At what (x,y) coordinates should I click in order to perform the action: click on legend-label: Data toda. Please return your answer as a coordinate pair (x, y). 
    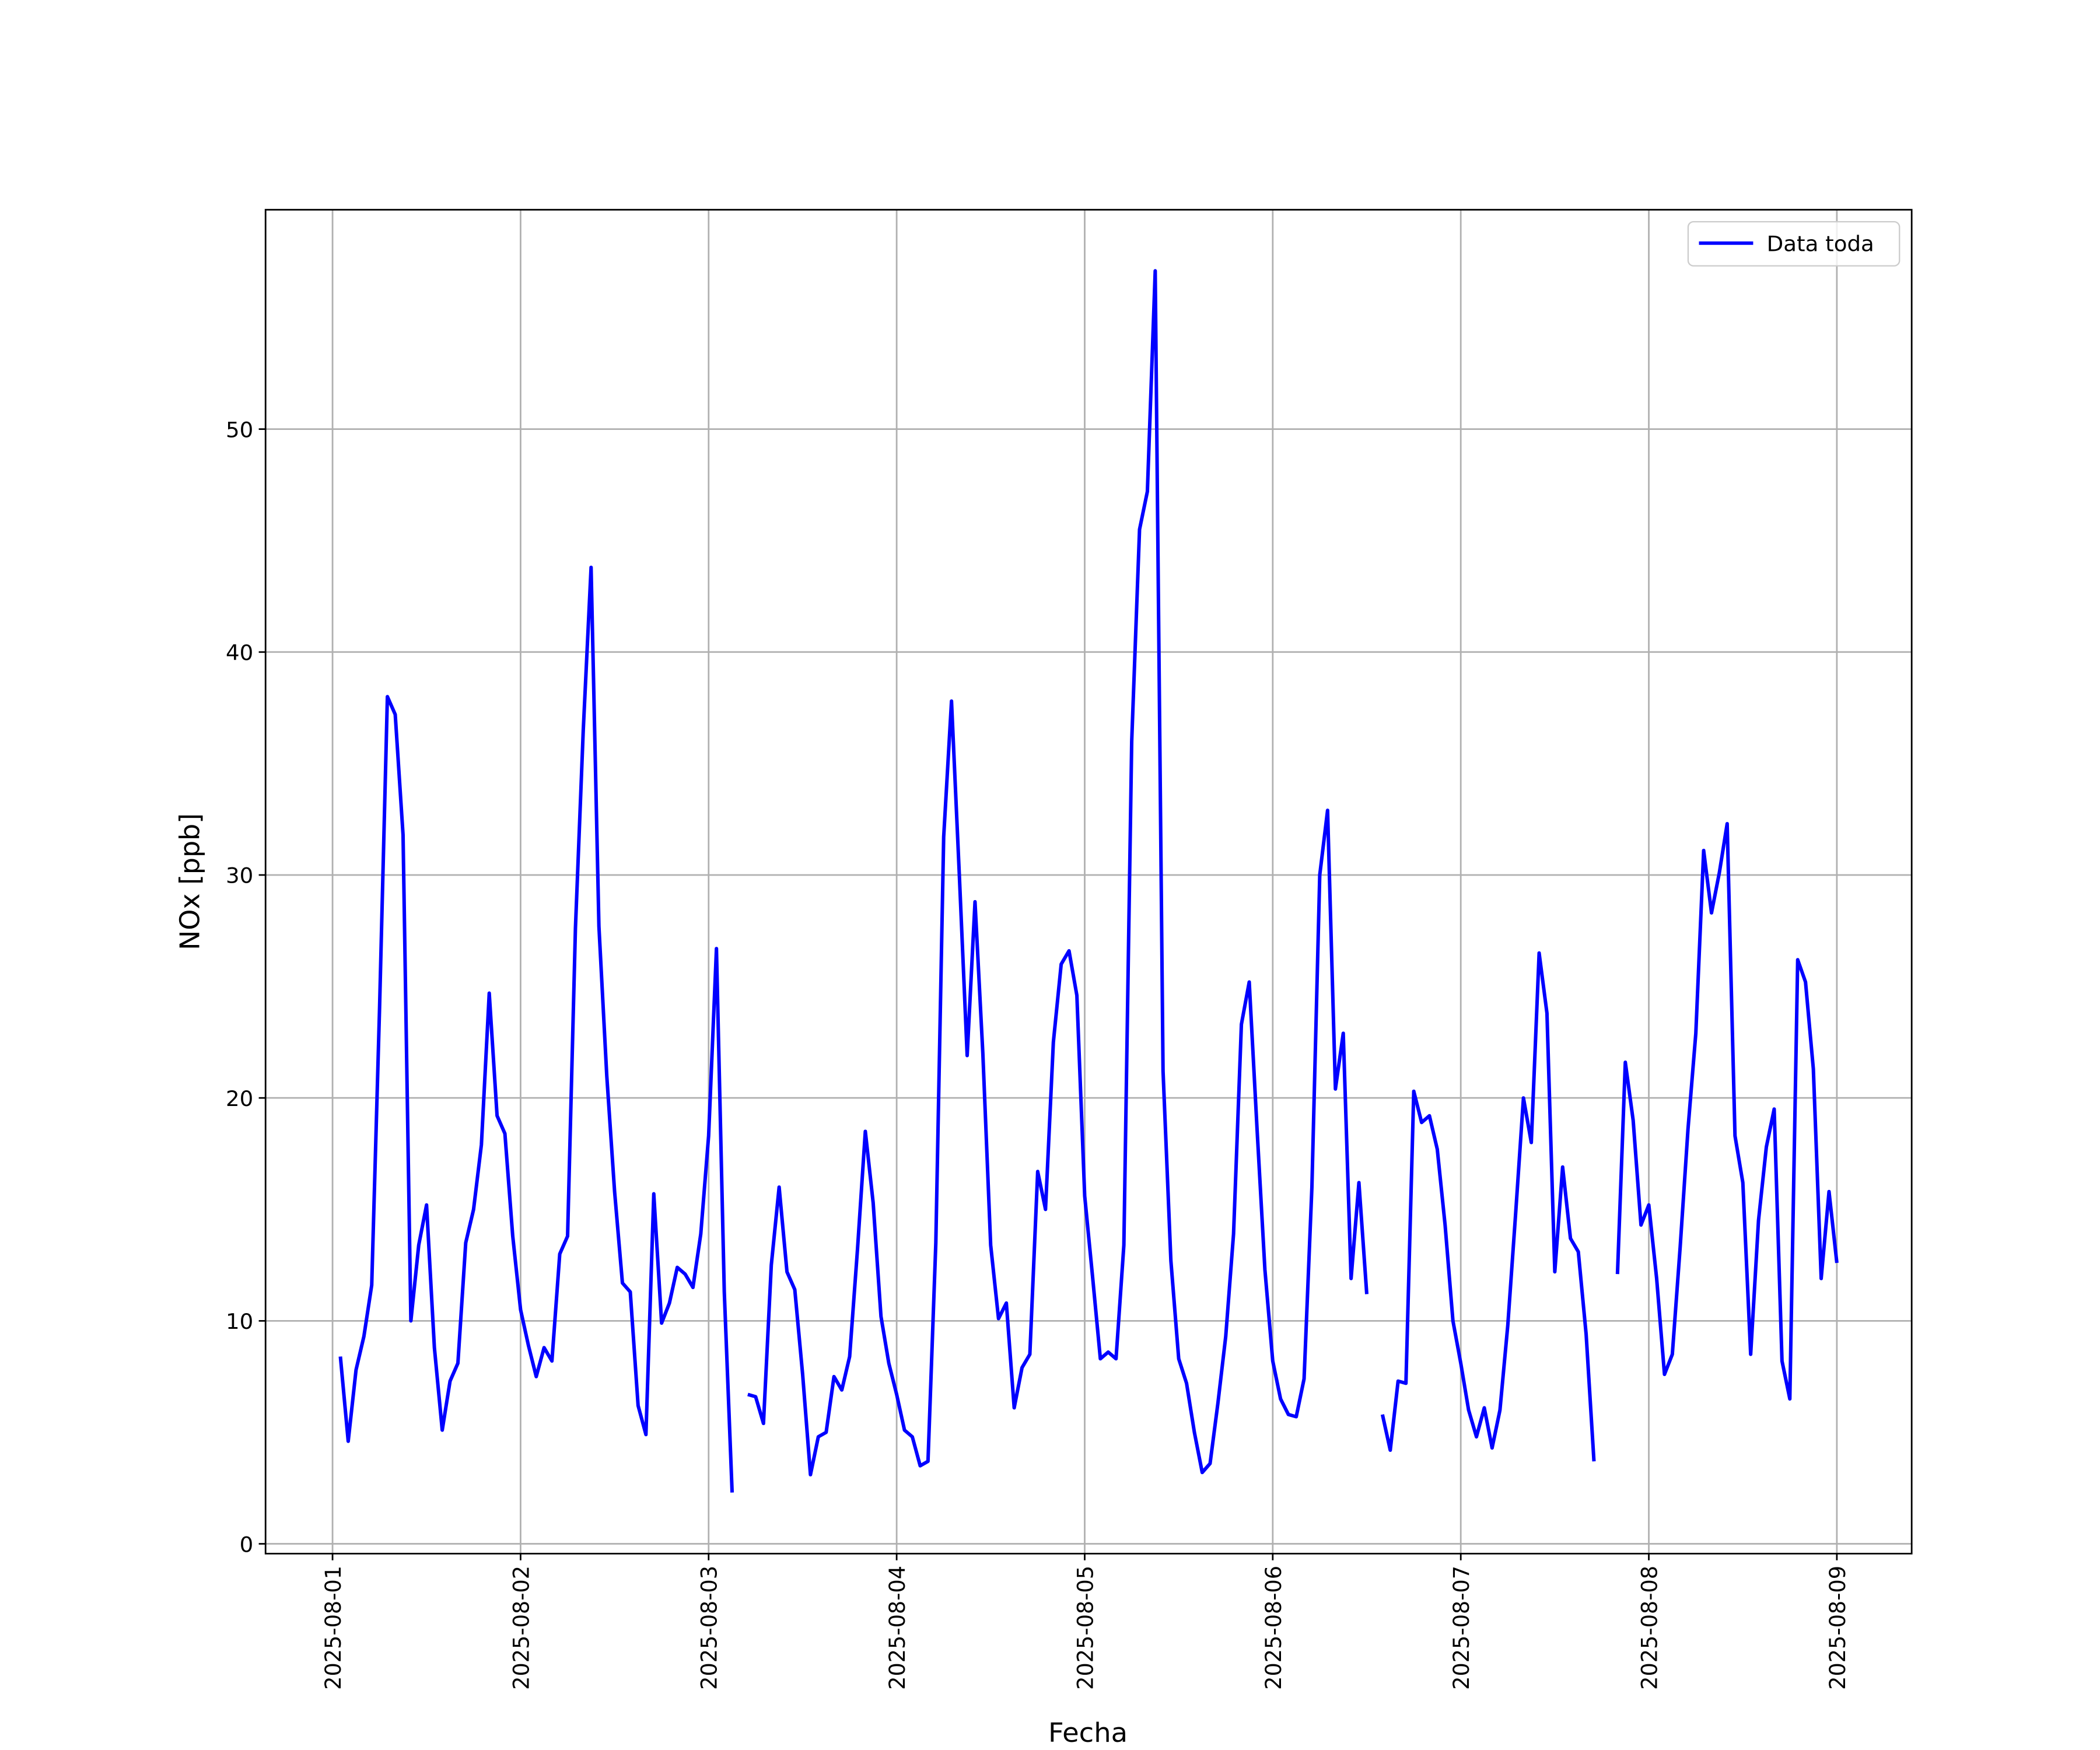
    Looking at the image, I should click on (1820, 244).